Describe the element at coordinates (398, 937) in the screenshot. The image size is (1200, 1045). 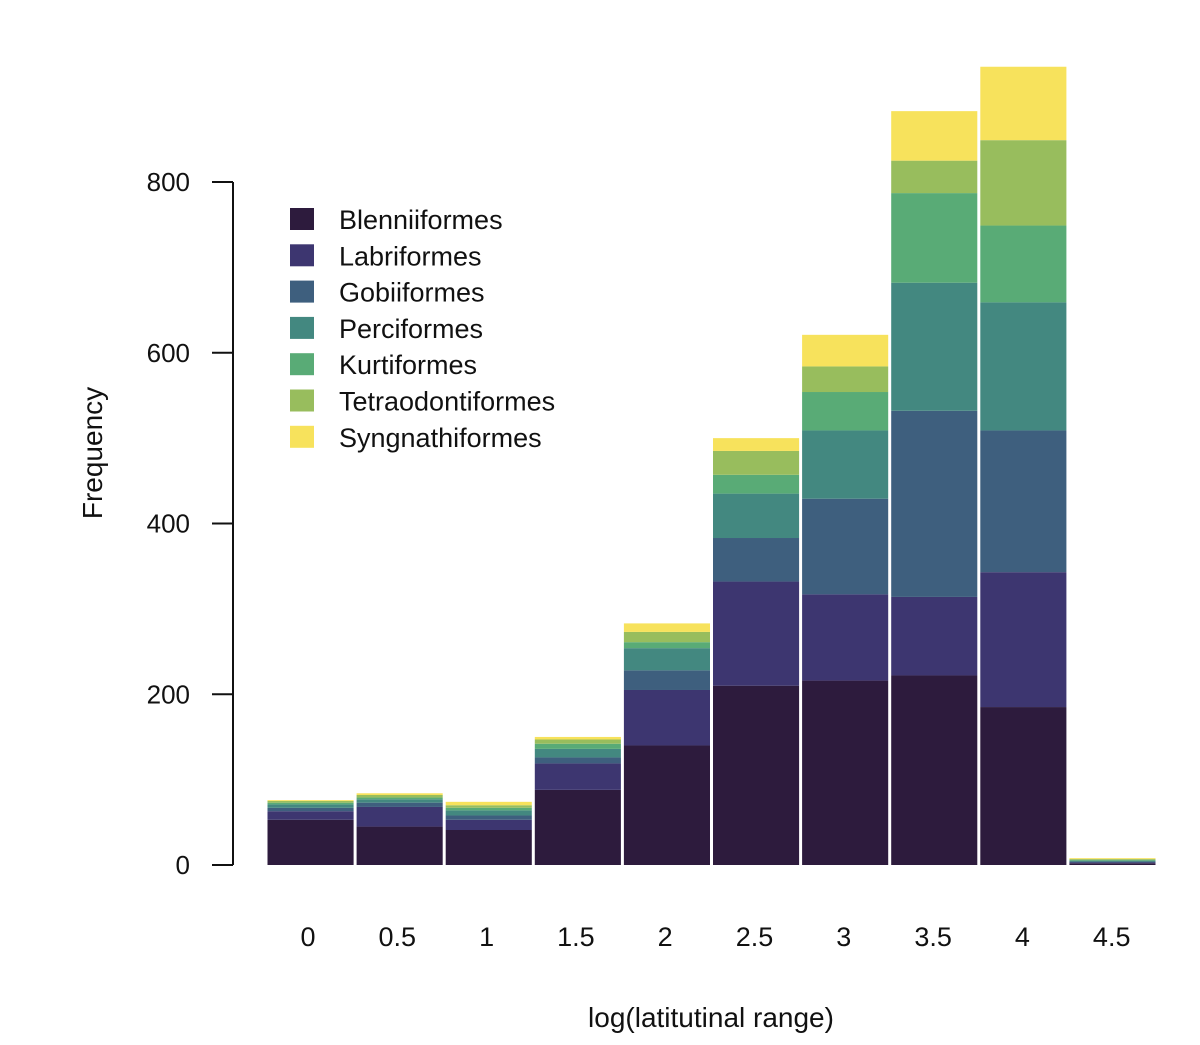
I see `x-tick-label: 0.5` at that location.